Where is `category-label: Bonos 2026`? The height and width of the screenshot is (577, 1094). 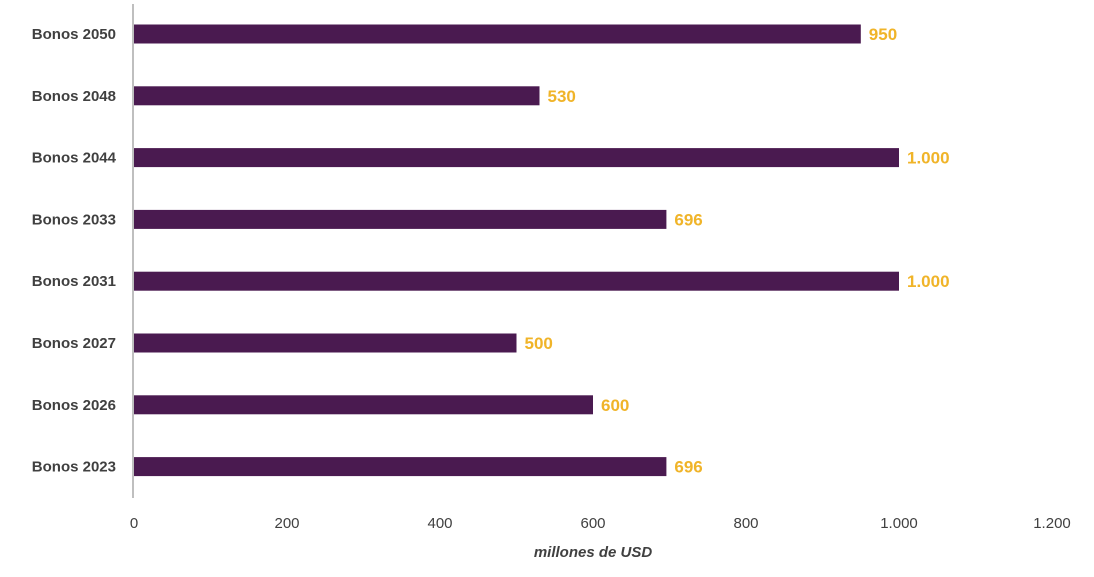 category-label: Bonos 2026 is located at coordinates (74, 405).